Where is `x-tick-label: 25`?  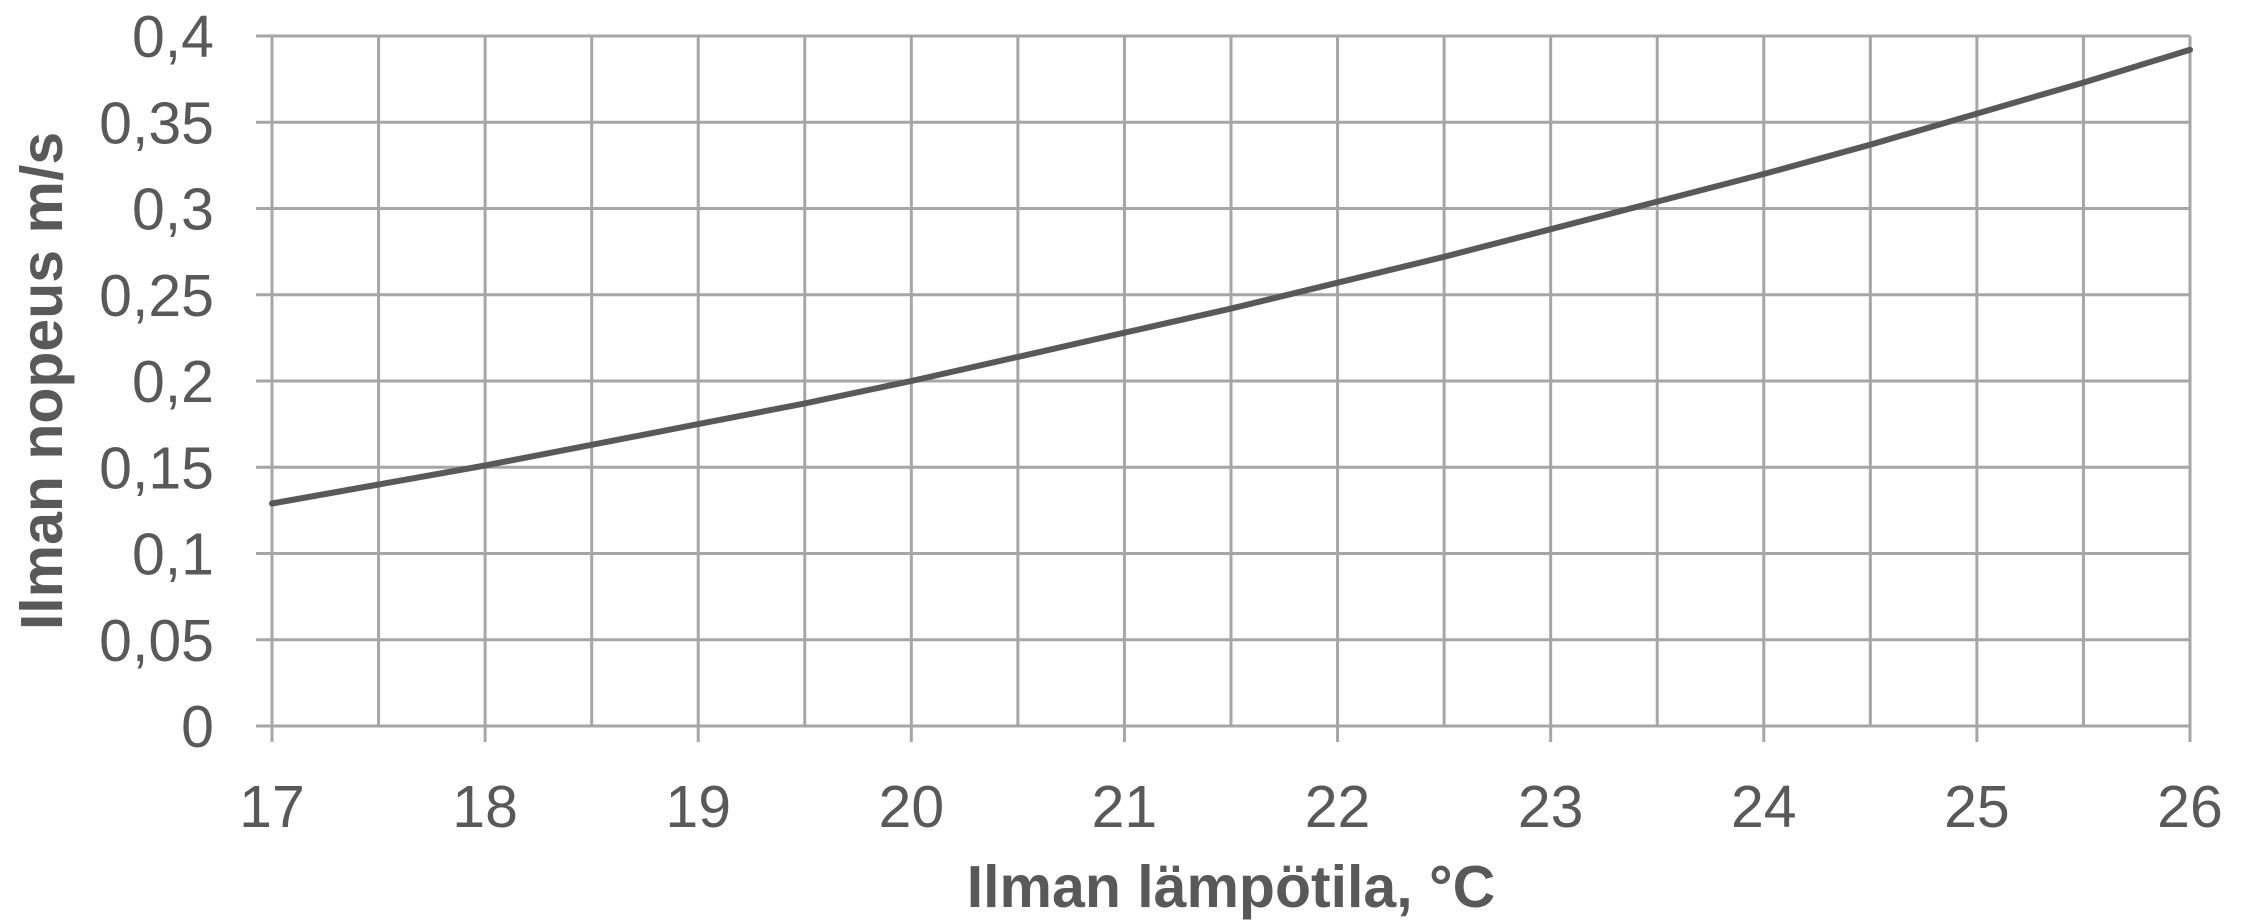 x-tick-label: 25 is located at coordinates (1977, 807).